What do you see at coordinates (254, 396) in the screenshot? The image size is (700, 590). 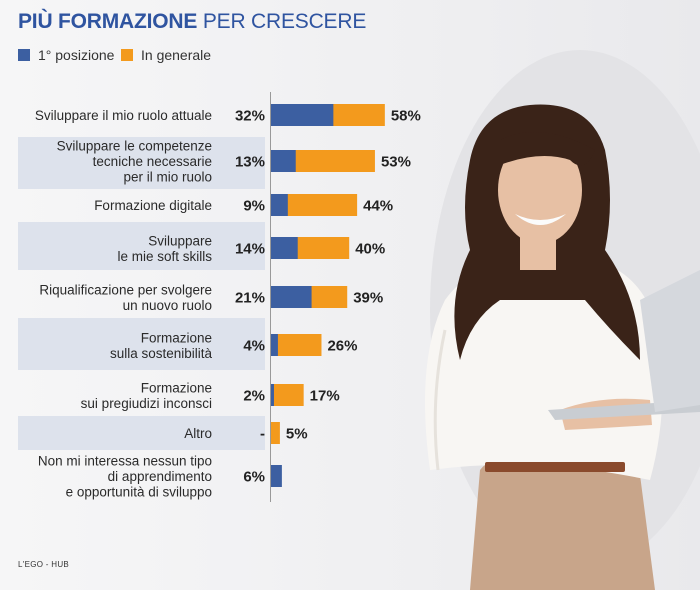 I see `value-label-primo: 2%` at bounding box center [254, 396].